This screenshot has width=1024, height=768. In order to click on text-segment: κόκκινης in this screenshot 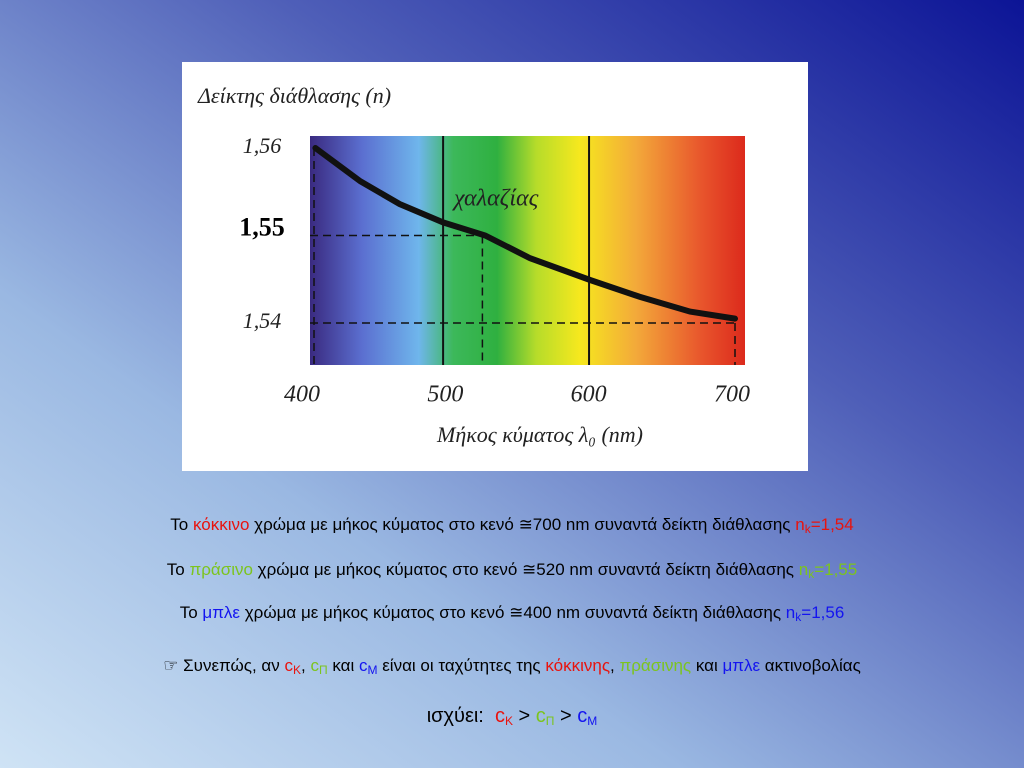, I will do `click(578, 665)`.